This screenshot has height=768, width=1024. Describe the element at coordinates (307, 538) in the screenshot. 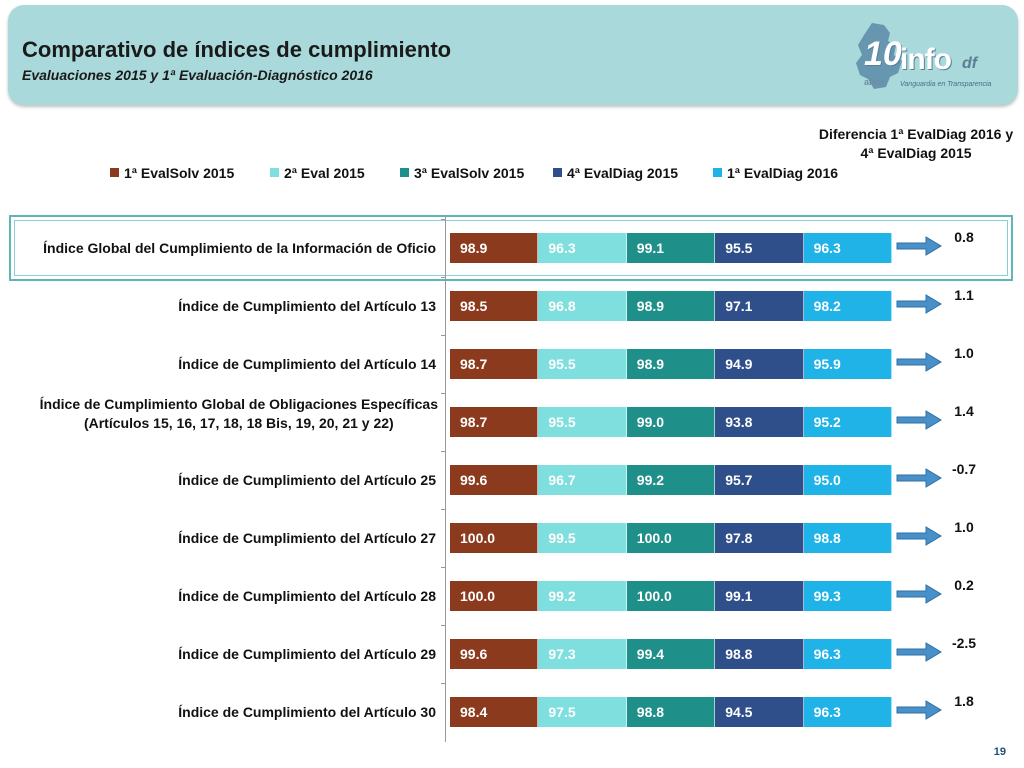

I see `category-label: Índice de Cumplimiento del Artículo 27` at that location.